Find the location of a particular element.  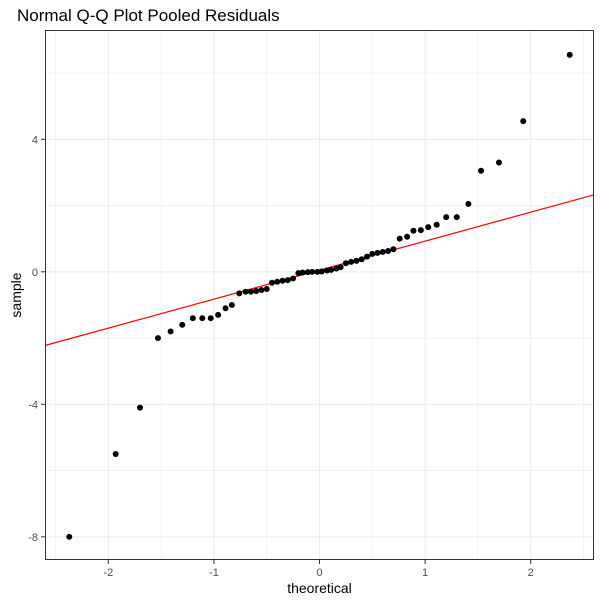

x-tick-label: 1 is located at coordinates (425, 573).